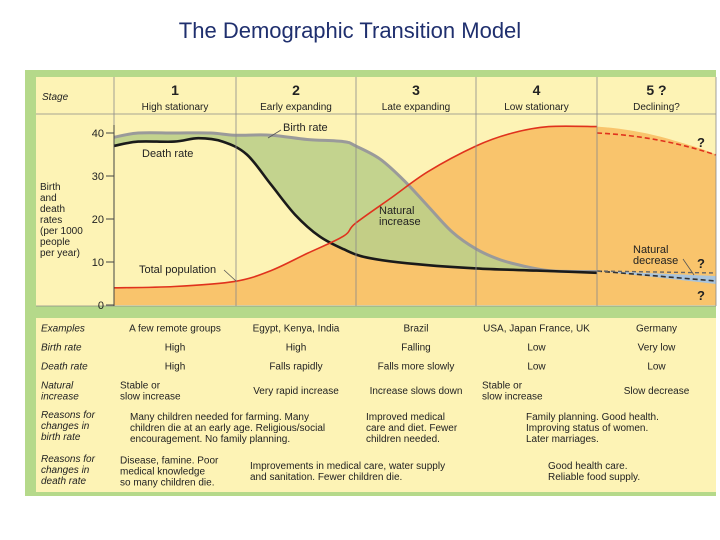 The width and height of the screenshot is (720, 540). What do you see at coordinates (296, 90) in the screenshot?
I see `stage-number: 2` at bounding box center [296, 90].